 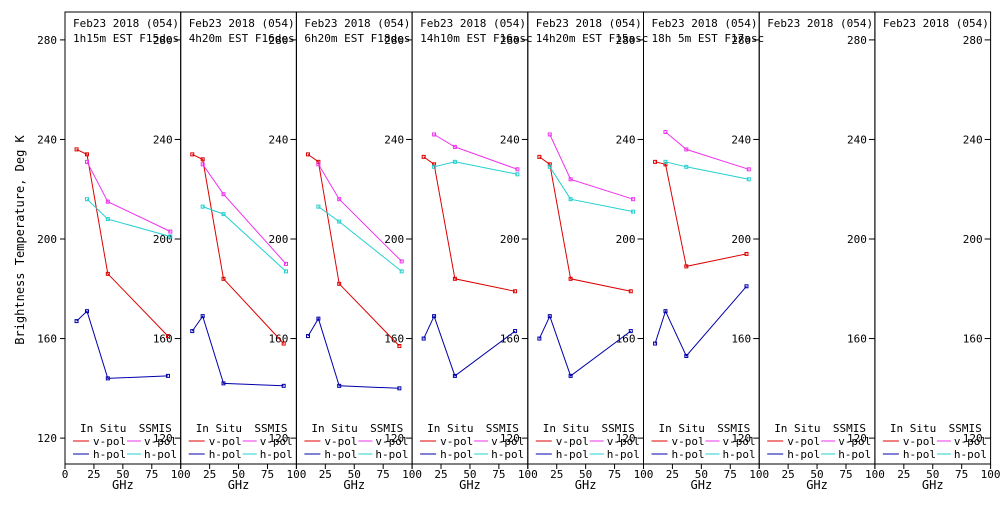 I want to click on legend-insitu-v-label: v-pol, so click(x=919, y=441).